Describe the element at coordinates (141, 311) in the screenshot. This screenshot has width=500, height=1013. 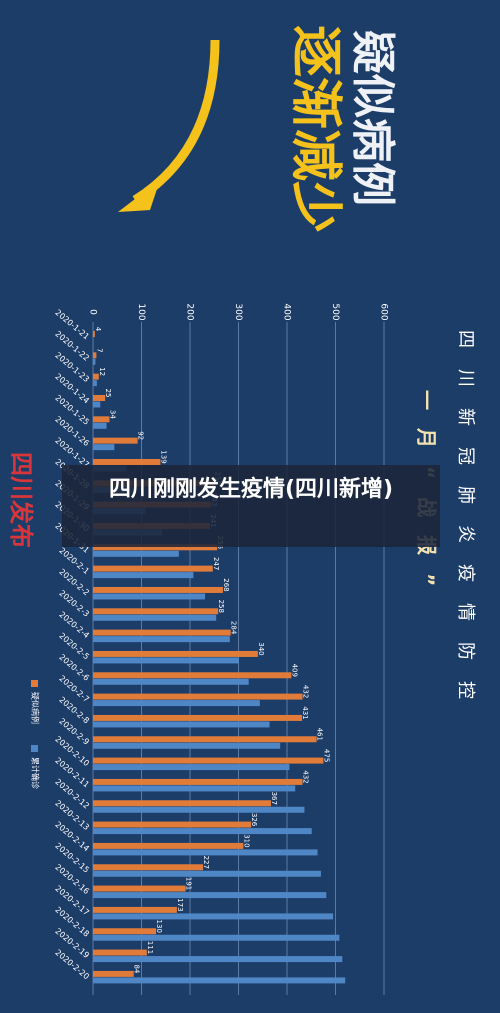
I see `y-tick-label: 100` at that location.